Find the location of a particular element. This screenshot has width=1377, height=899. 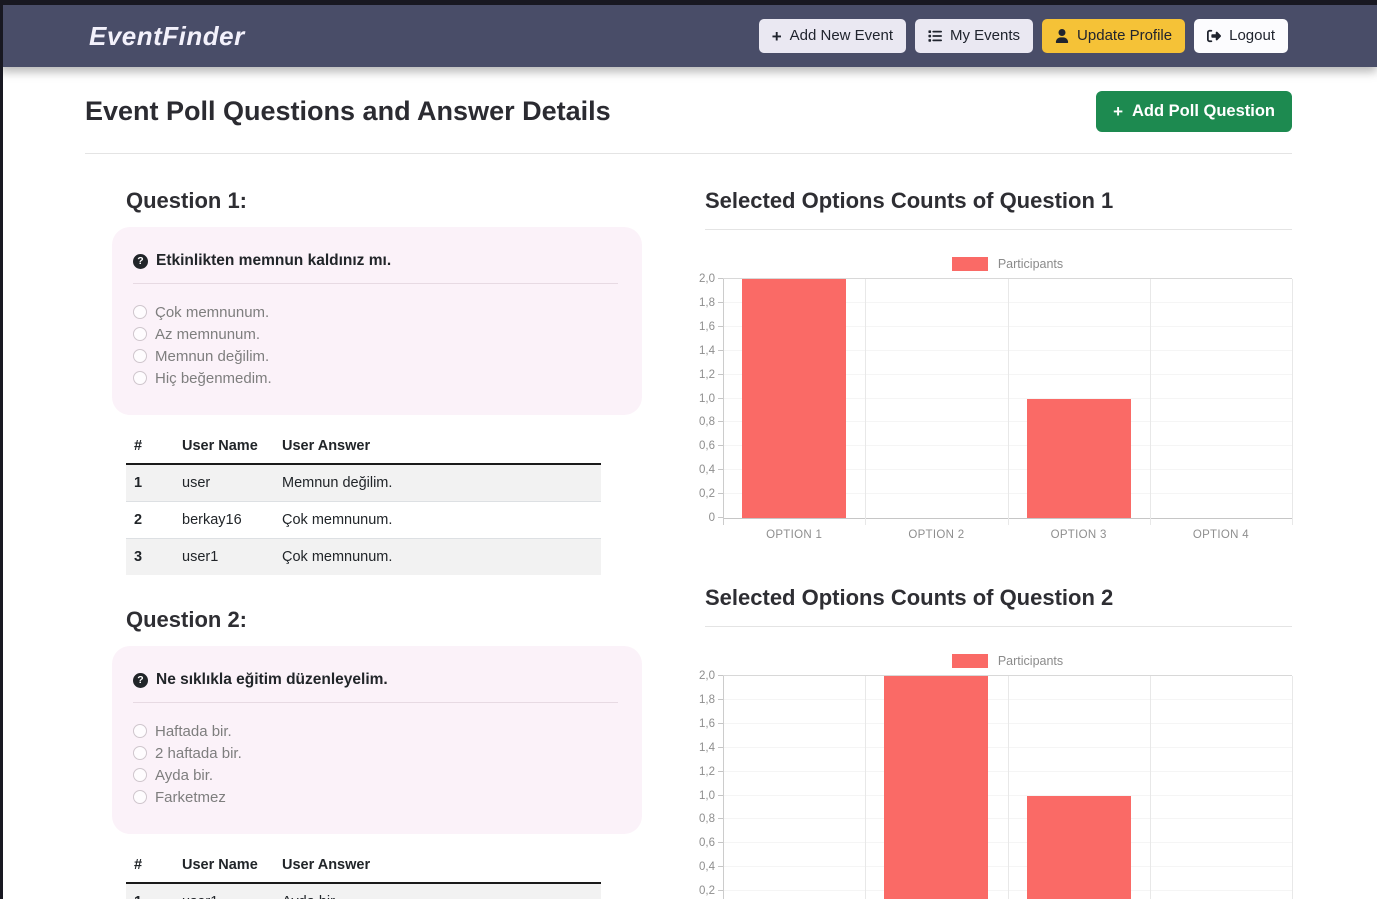

window-edge-top is located at coordinates (688, 2).